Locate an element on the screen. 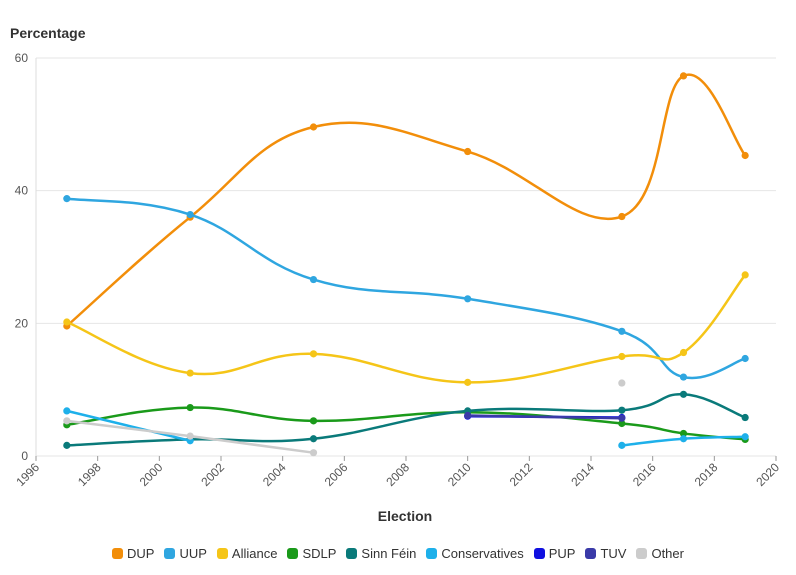 The image size is (796, 575). x-tick-label: 2014 is located at coordinates (582, 474).